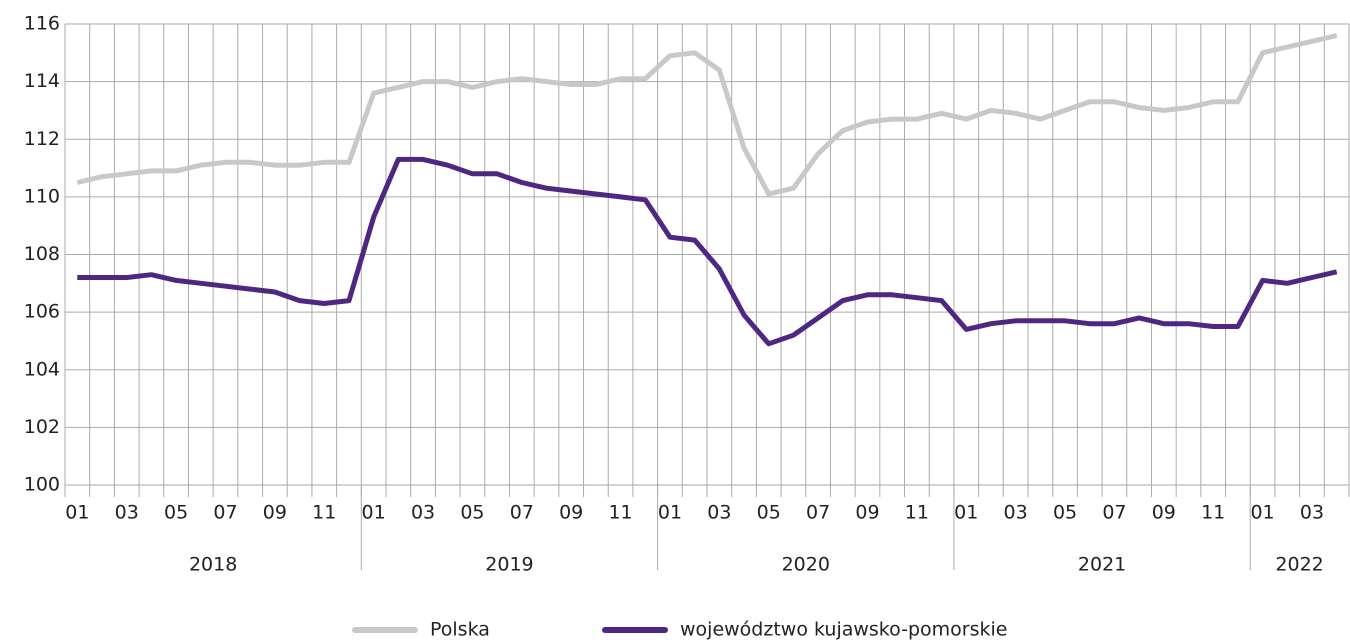 The image size is (1350, 642). I want to click on y-tick-label: 102, so click(42, 427).